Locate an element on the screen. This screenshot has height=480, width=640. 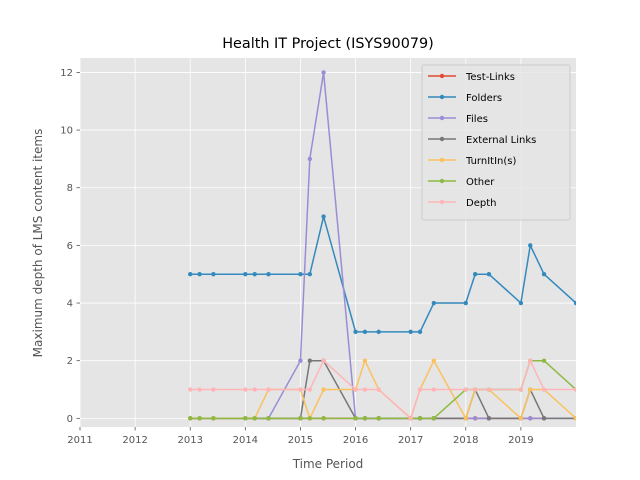
legend-item-external-links: External Links is located at coordinates (482, 140).